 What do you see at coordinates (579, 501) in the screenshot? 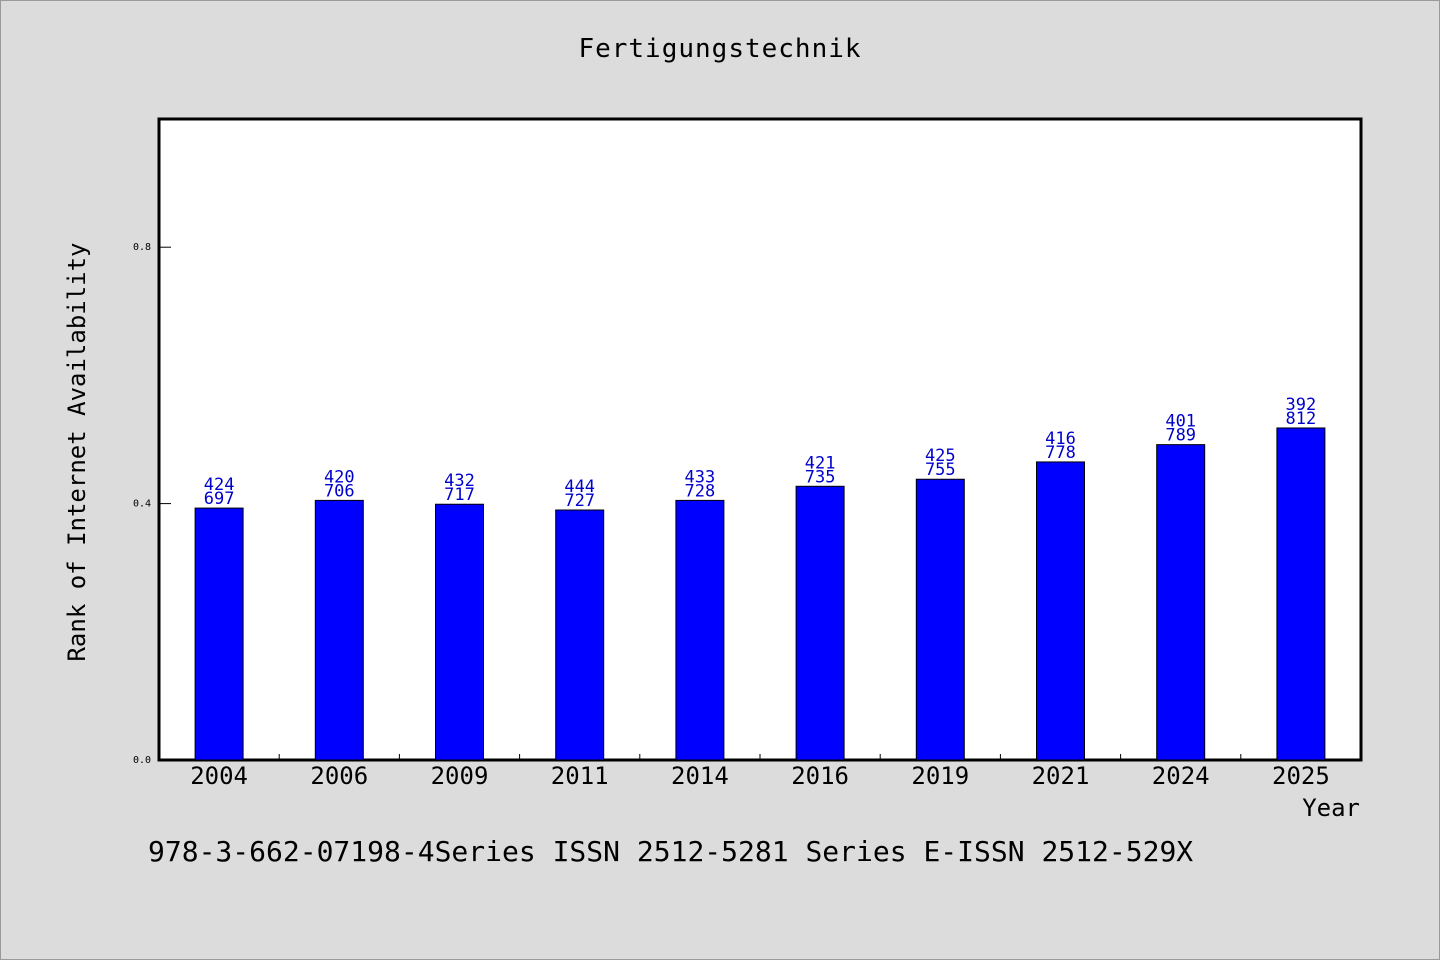
I see `data-label-bottom: 727` at bounding box center [579, 501].